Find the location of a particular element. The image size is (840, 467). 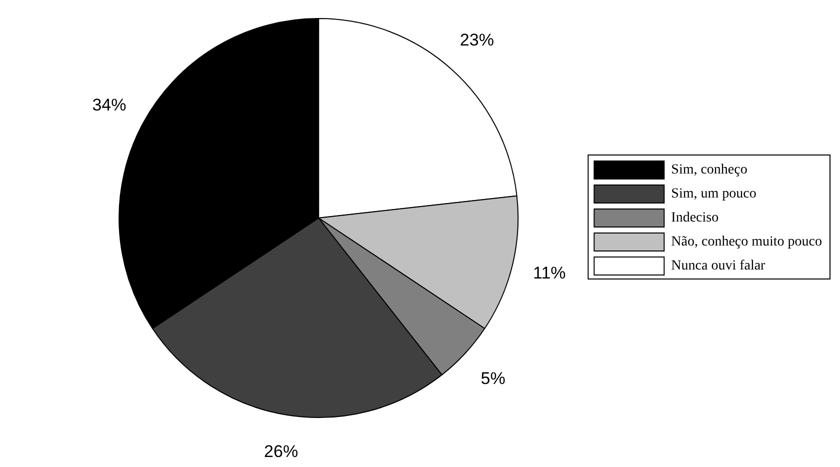

data-label: 23% is located at coordinates (477, 40).